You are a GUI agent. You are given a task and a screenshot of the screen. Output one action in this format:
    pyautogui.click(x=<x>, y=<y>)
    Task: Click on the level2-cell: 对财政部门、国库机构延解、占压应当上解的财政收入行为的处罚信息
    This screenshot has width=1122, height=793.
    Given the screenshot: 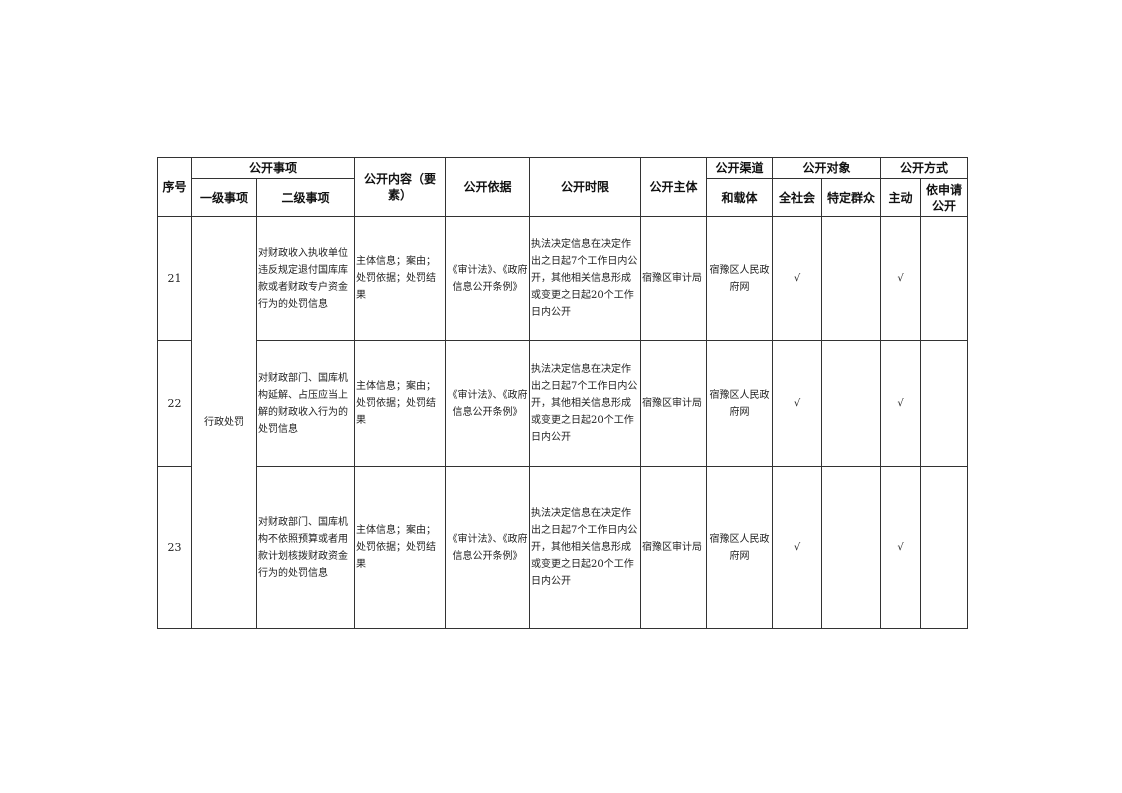 What is the action you would take?
    pyautogui.click(x=305, y=403)
    